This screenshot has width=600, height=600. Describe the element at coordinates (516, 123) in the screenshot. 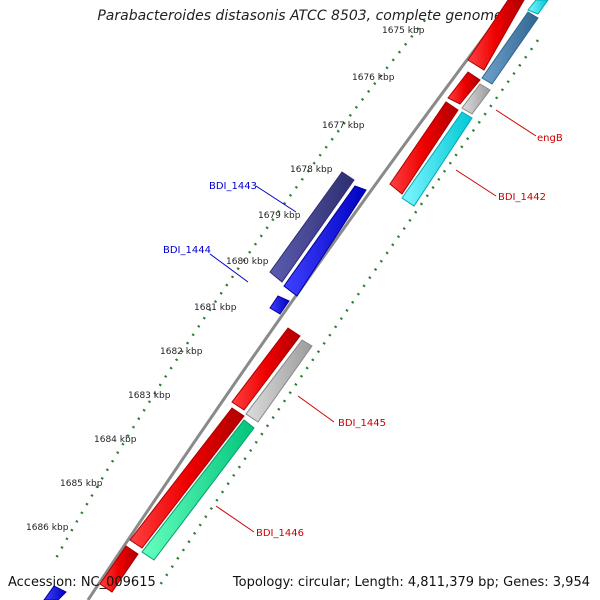

I see `engb-leader` at that location.